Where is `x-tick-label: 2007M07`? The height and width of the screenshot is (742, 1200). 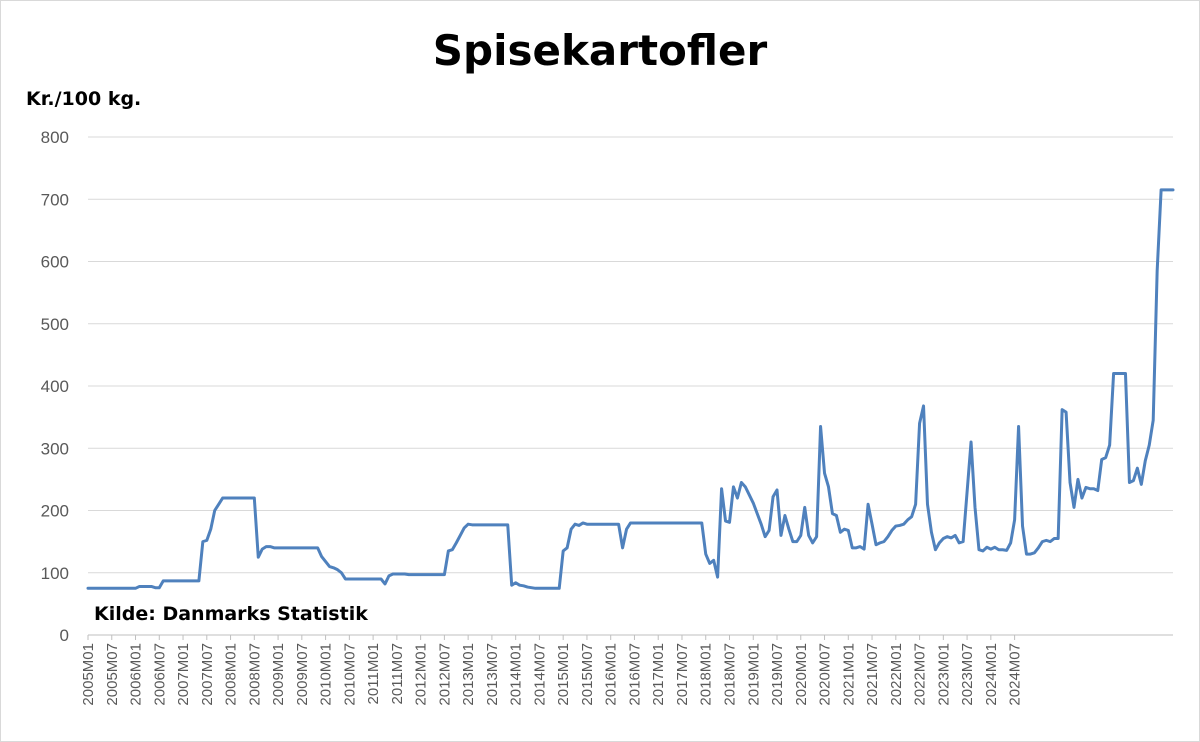 x-tick-label: 2007M07 is located at coordinates (207, 674).